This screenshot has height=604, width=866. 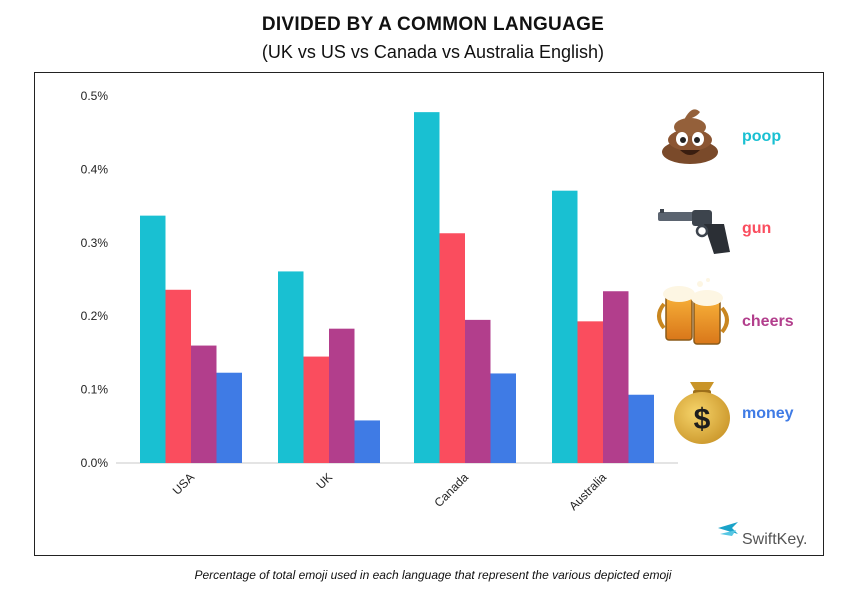 I want to click on bar-usa-gun, so click(x=178, y=376).